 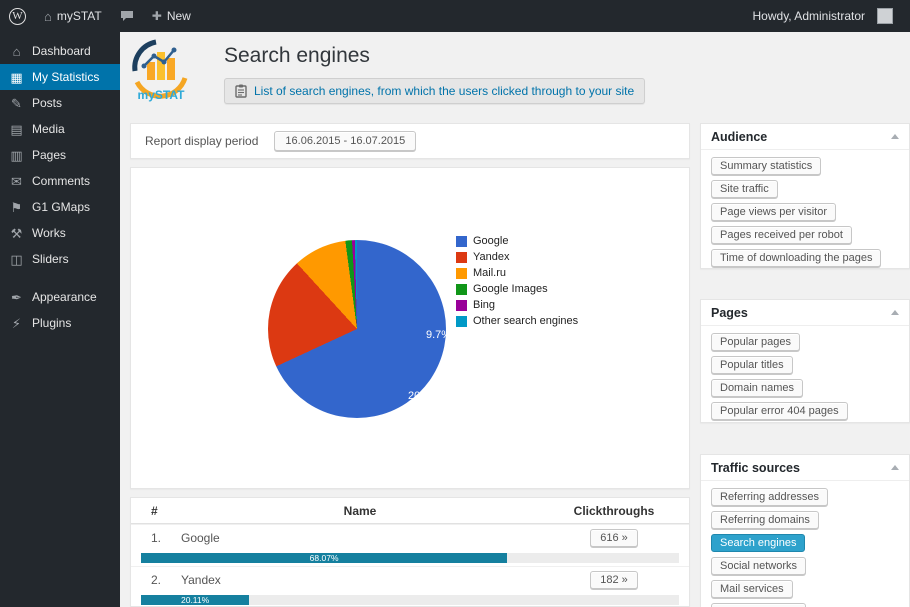 What do you see at coordinates (154, 510) in the screenshot?
I see `column-header-num: #` at bounding box center [154, 510].